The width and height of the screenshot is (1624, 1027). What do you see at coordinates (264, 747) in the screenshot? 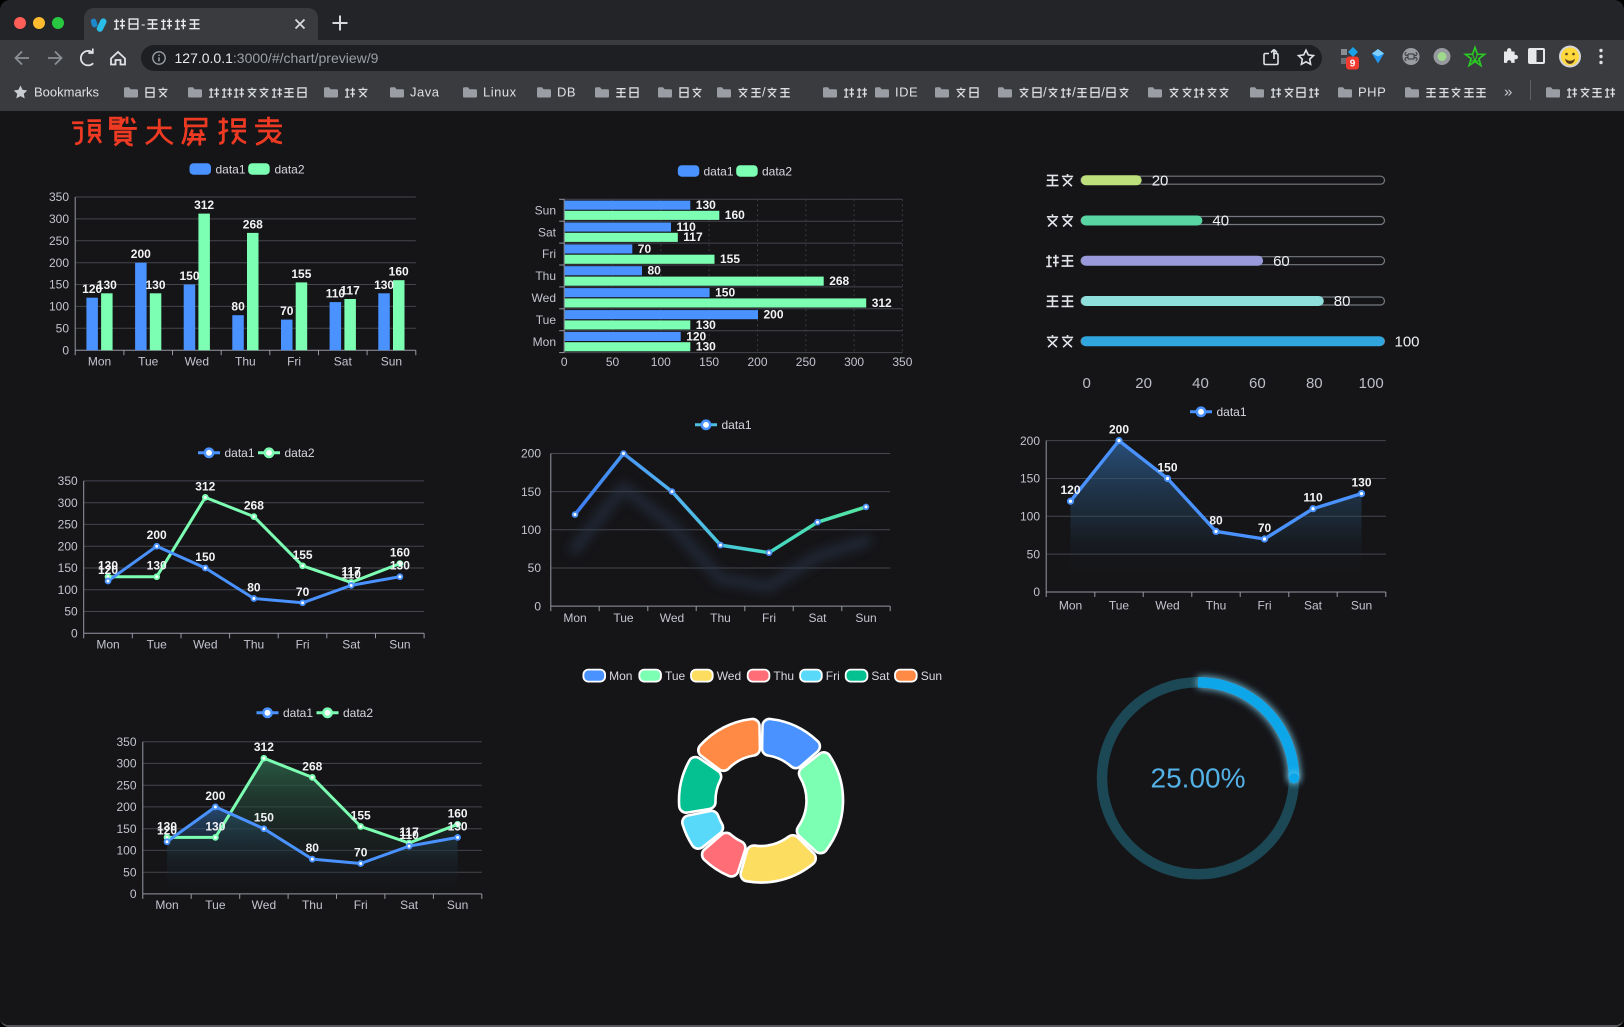
I see `svg-text: 312` at bounding box center [264, 747].